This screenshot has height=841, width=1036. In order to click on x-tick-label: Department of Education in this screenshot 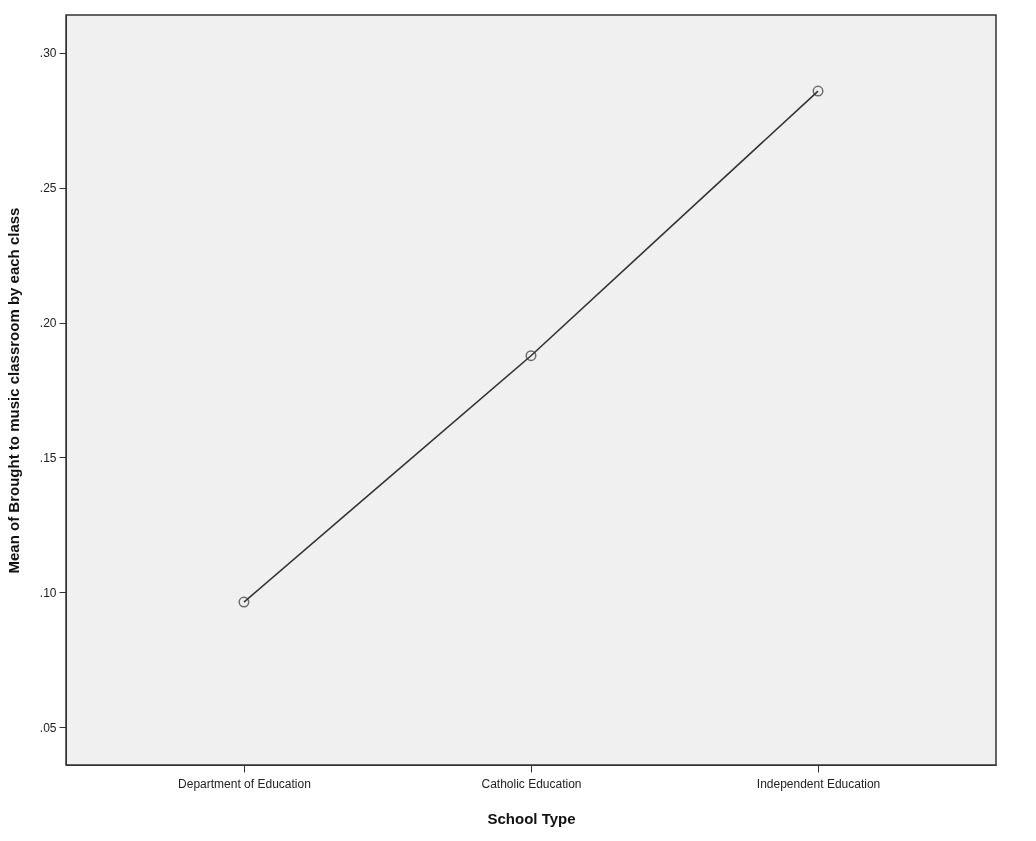, I will do `click(244, 783)`.